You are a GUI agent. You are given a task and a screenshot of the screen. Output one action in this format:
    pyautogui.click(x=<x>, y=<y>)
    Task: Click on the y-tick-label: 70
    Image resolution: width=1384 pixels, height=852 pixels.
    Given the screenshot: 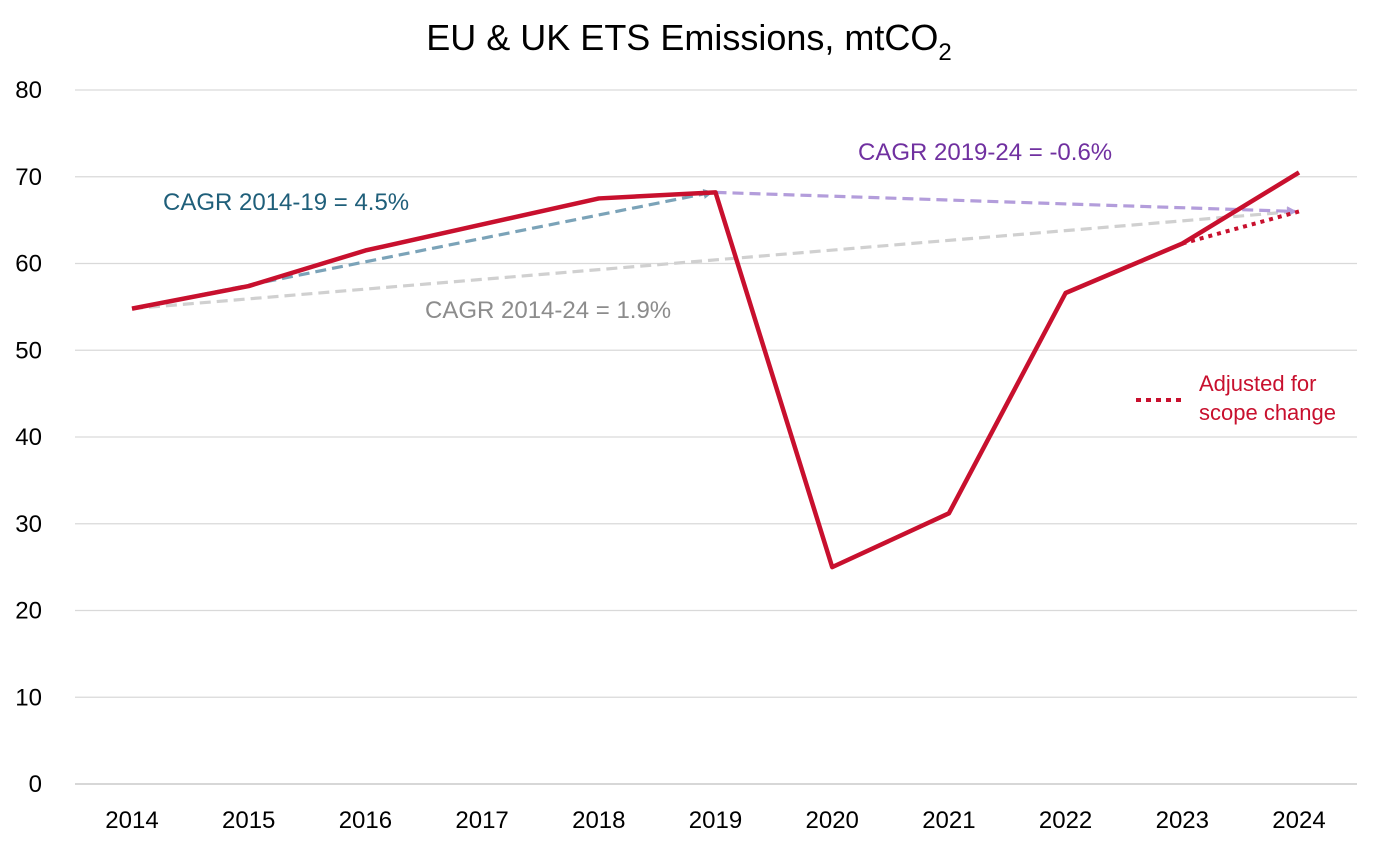 What is the action you would take?
    pyautogui.click(x=28, y=177)
    